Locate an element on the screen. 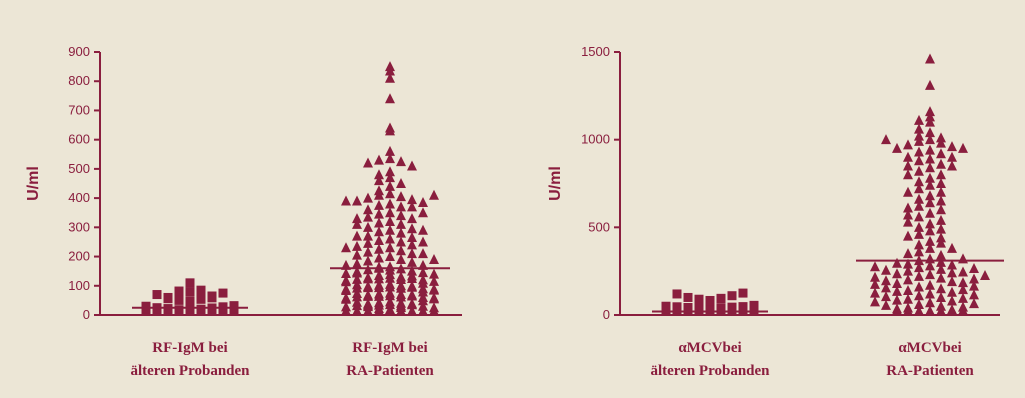 This screenshot has width=1025, height=398. y-tick-label: 900 is located at coordinates (79, 51).